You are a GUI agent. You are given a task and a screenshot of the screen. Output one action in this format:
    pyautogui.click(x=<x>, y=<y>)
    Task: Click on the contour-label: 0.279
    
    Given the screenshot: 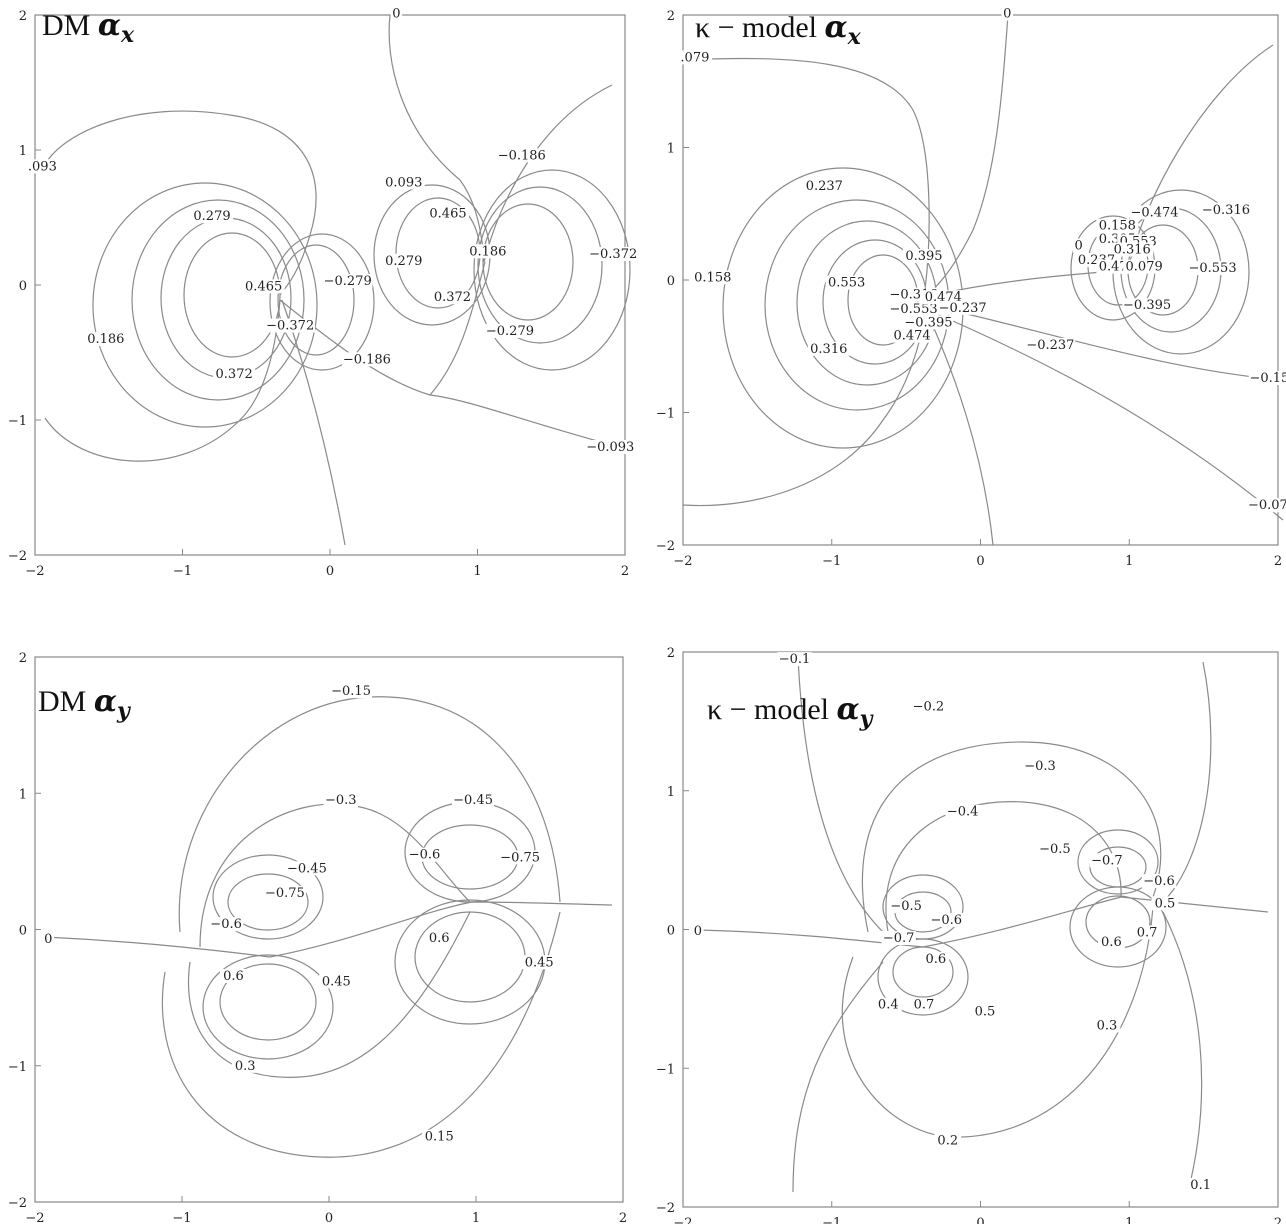 What is the action you would take?
    pyautogui.click(x=403, y=261)
    